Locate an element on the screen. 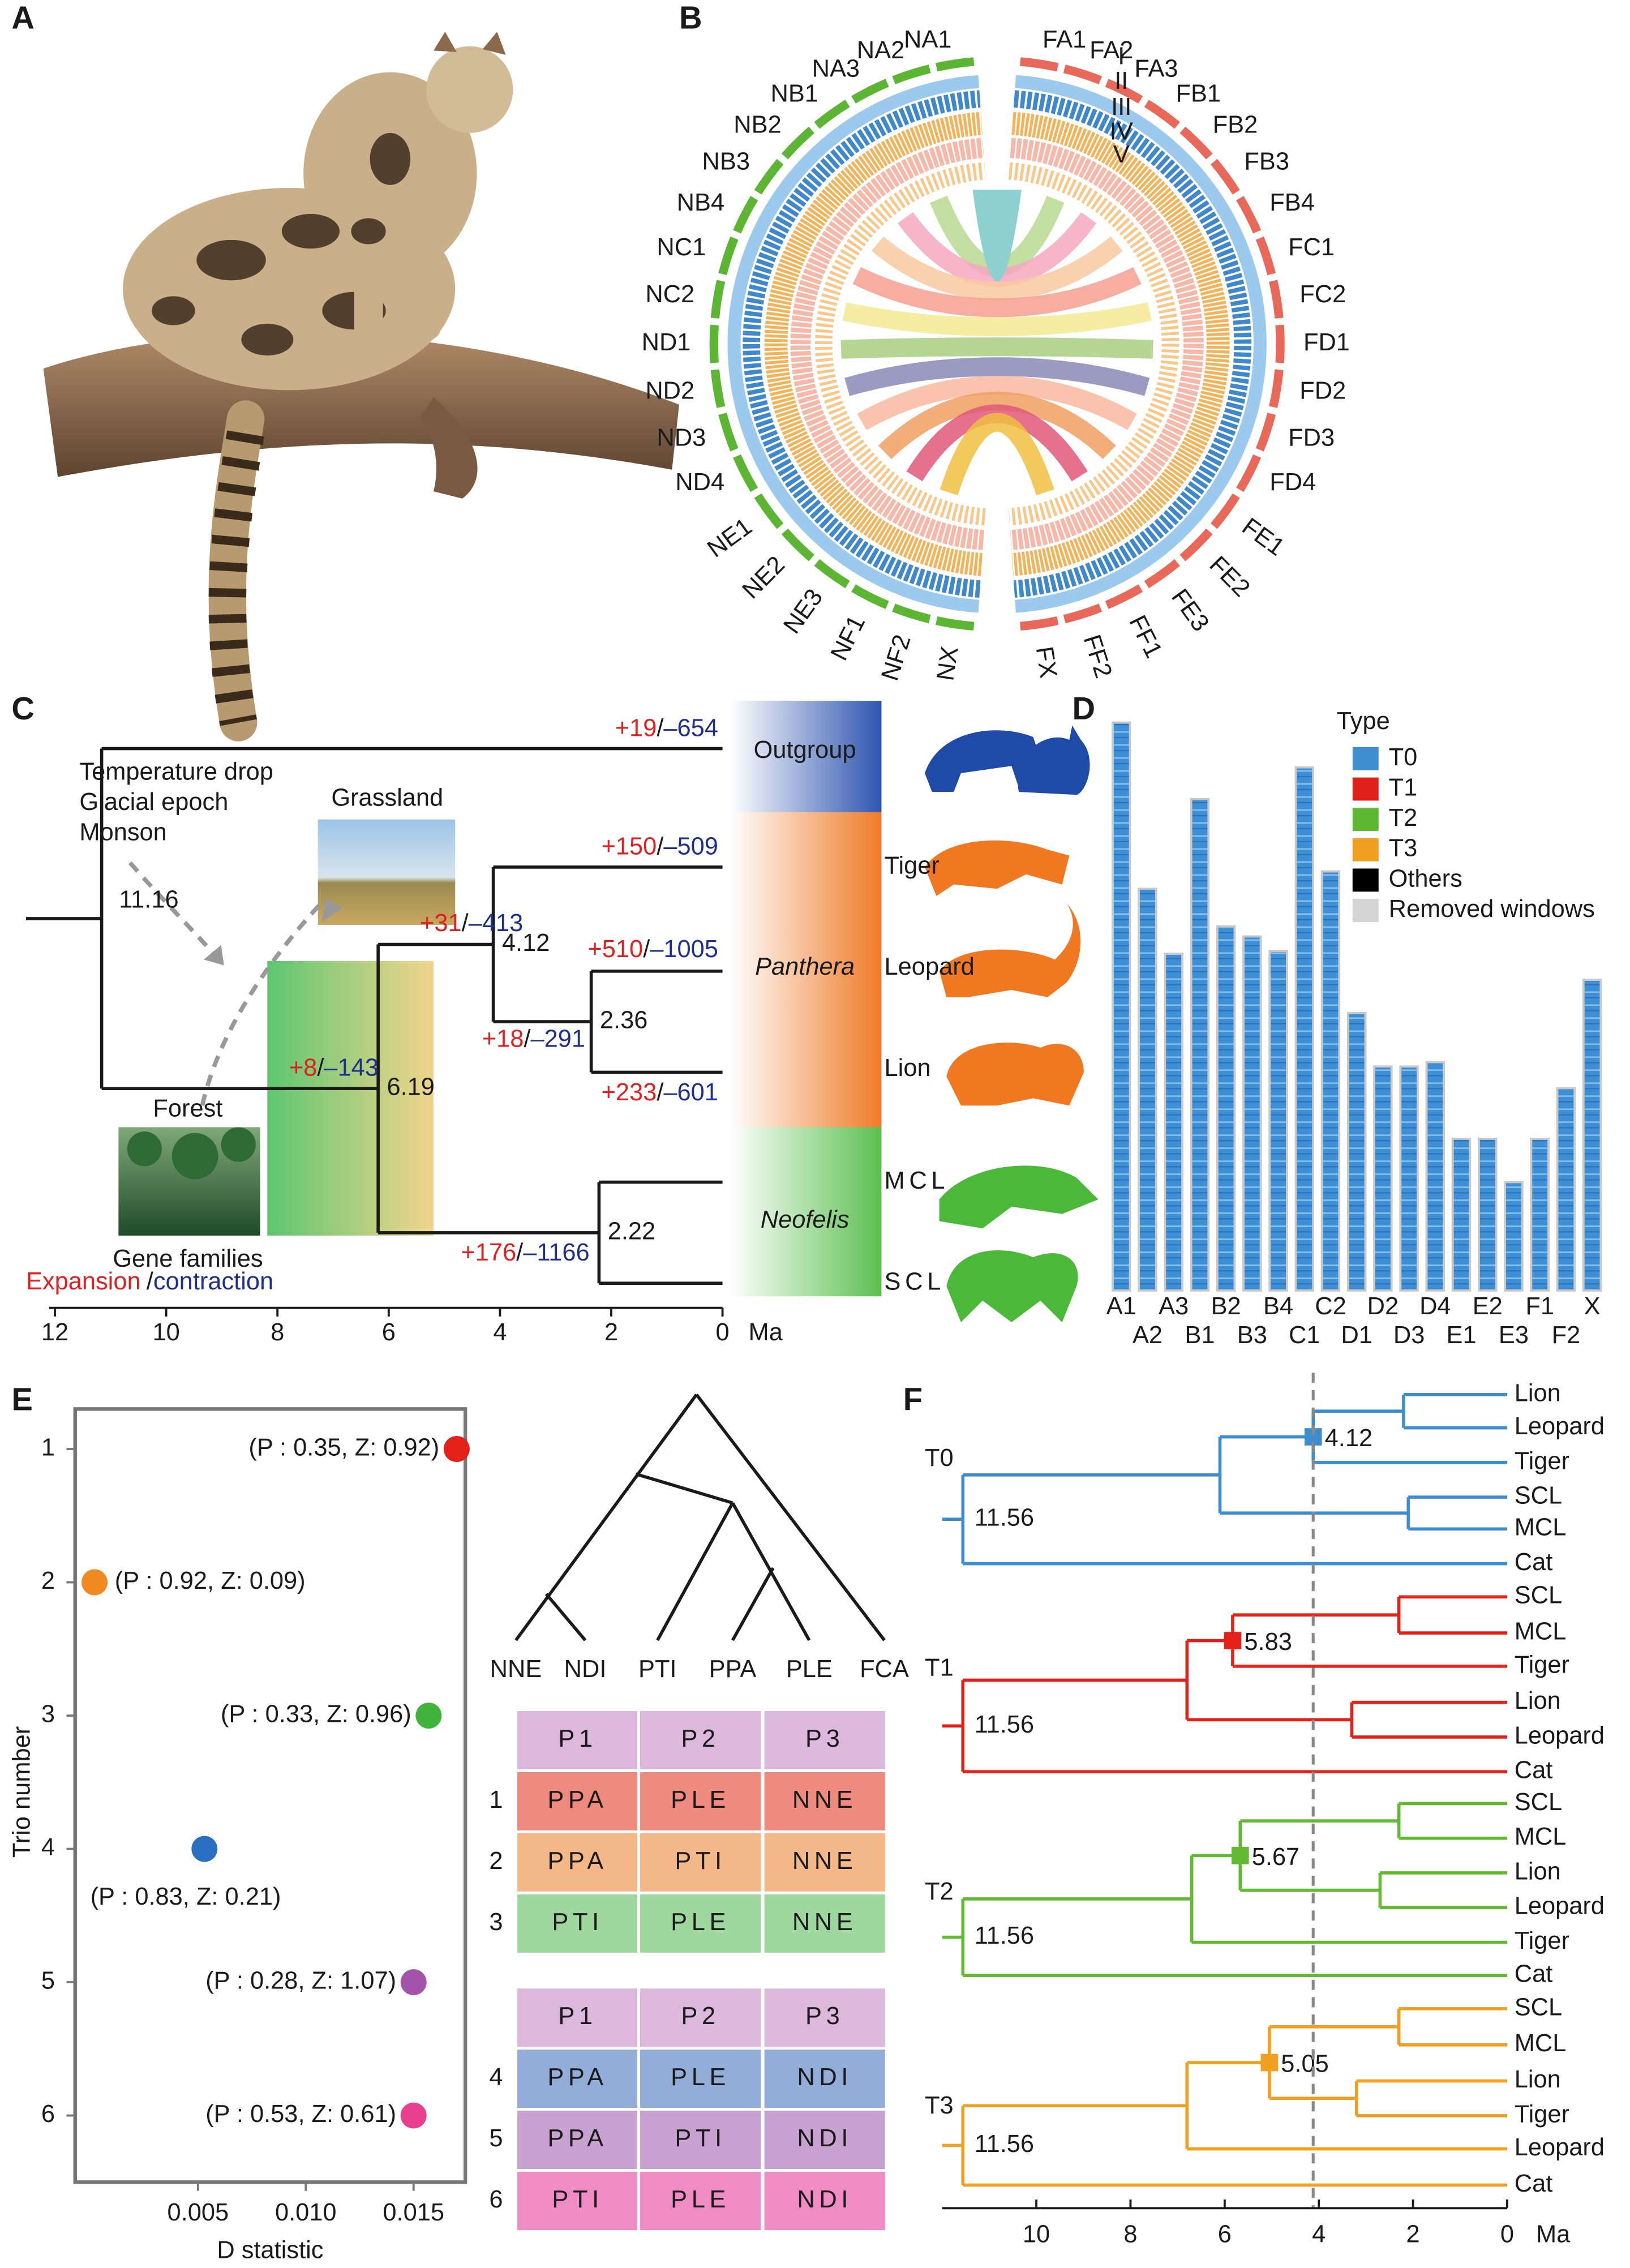  x-tick-label: X is located at coordinates (1592, 1306).